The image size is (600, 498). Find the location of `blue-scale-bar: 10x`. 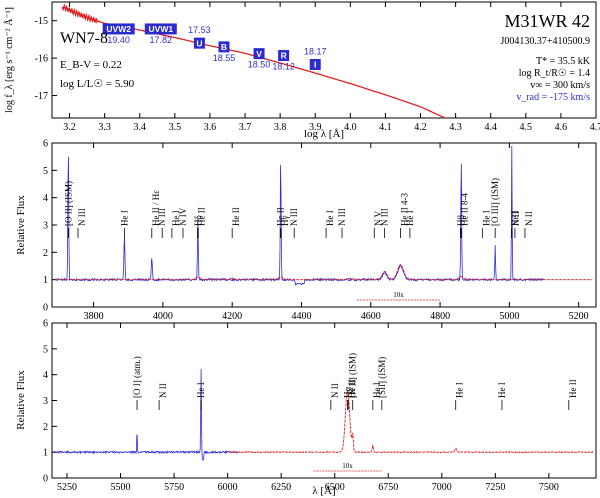

blue-scale-bar: 10x is located at coordinates (398, 296).